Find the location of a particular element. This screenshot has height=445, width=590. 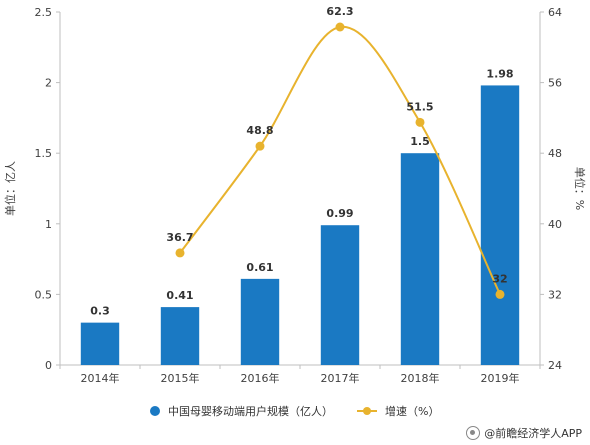

bar-data-label: 1.5 is located at coordinates (420, 141).